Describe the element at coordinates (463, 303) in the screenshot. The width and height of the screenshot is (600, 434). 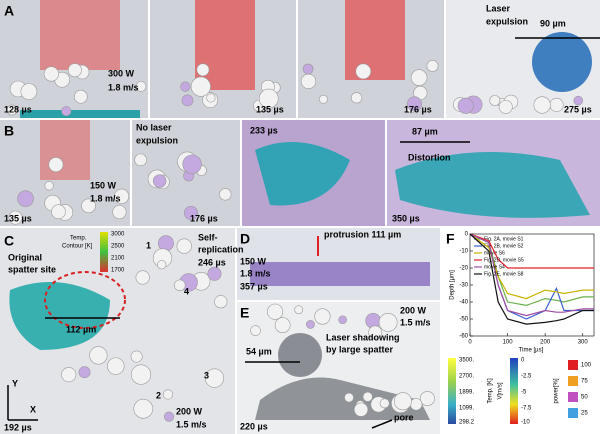
I see `y-tick-label: -40` at that location.